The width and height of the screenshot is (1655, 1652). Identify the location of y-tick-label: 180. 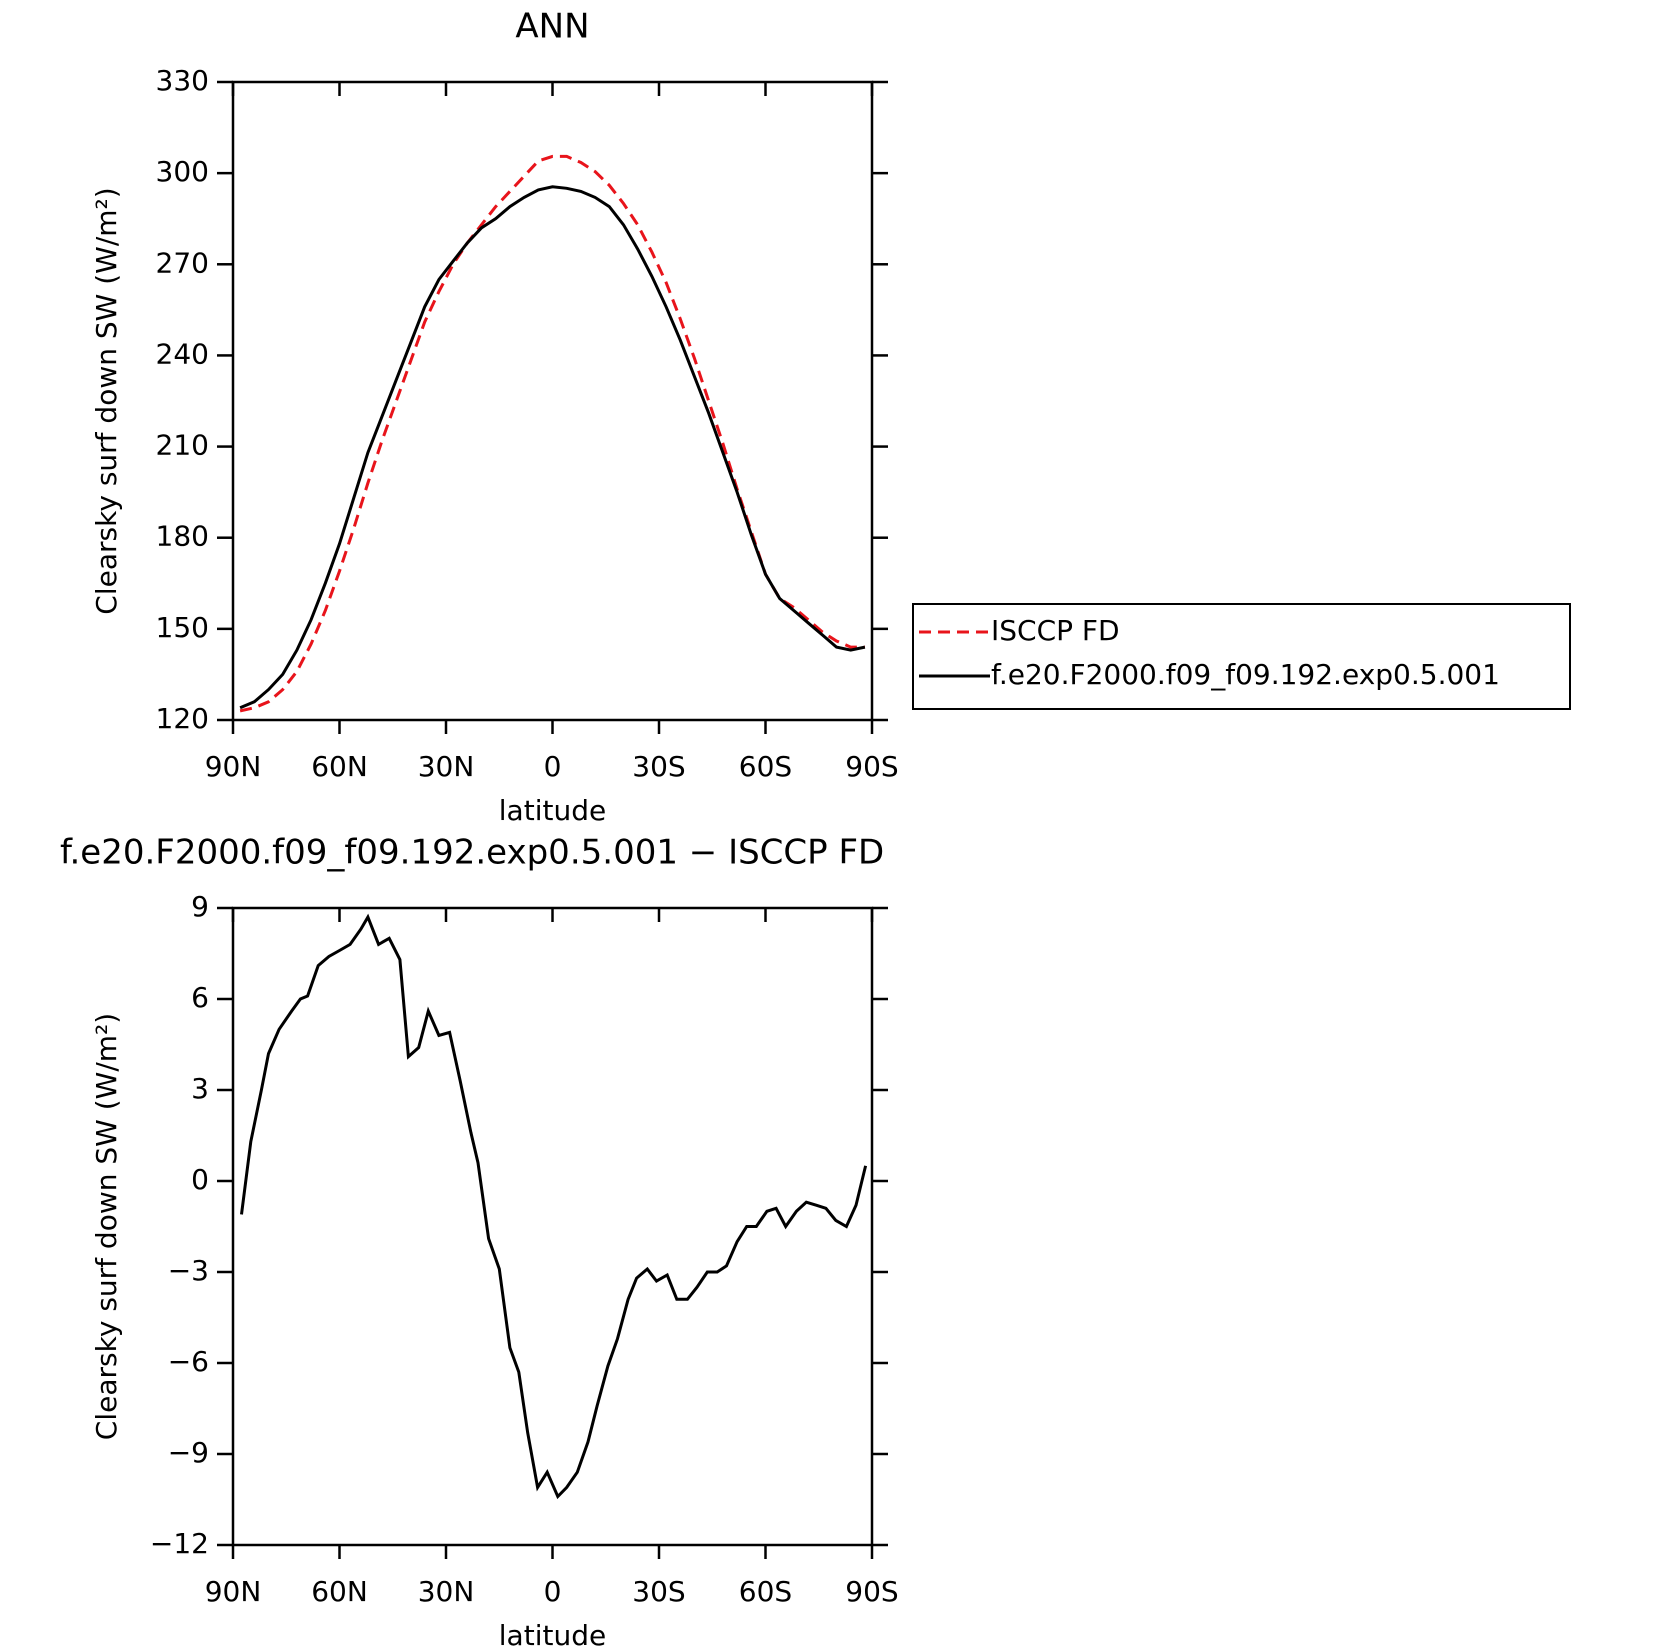
(182, 536).